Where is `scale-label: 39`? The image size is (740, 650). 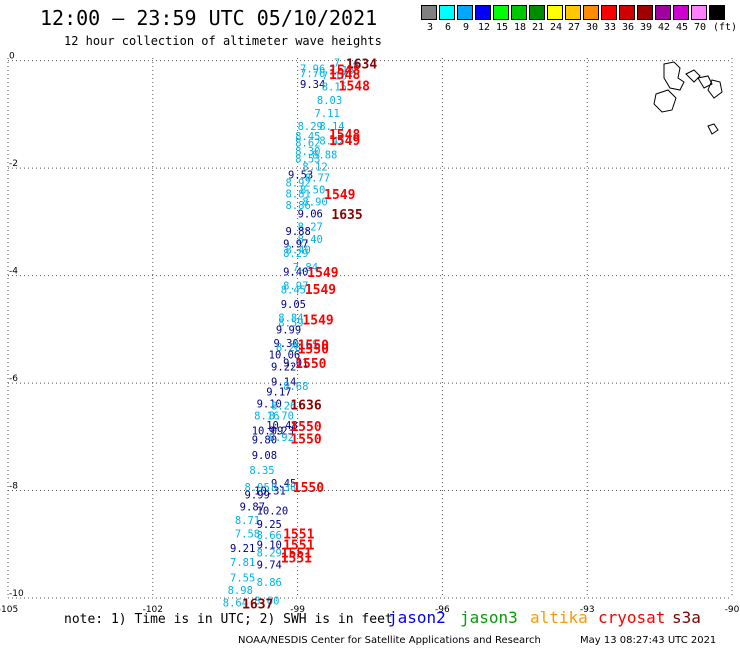 scale-label: 39 is located at coordinates (646, 27).